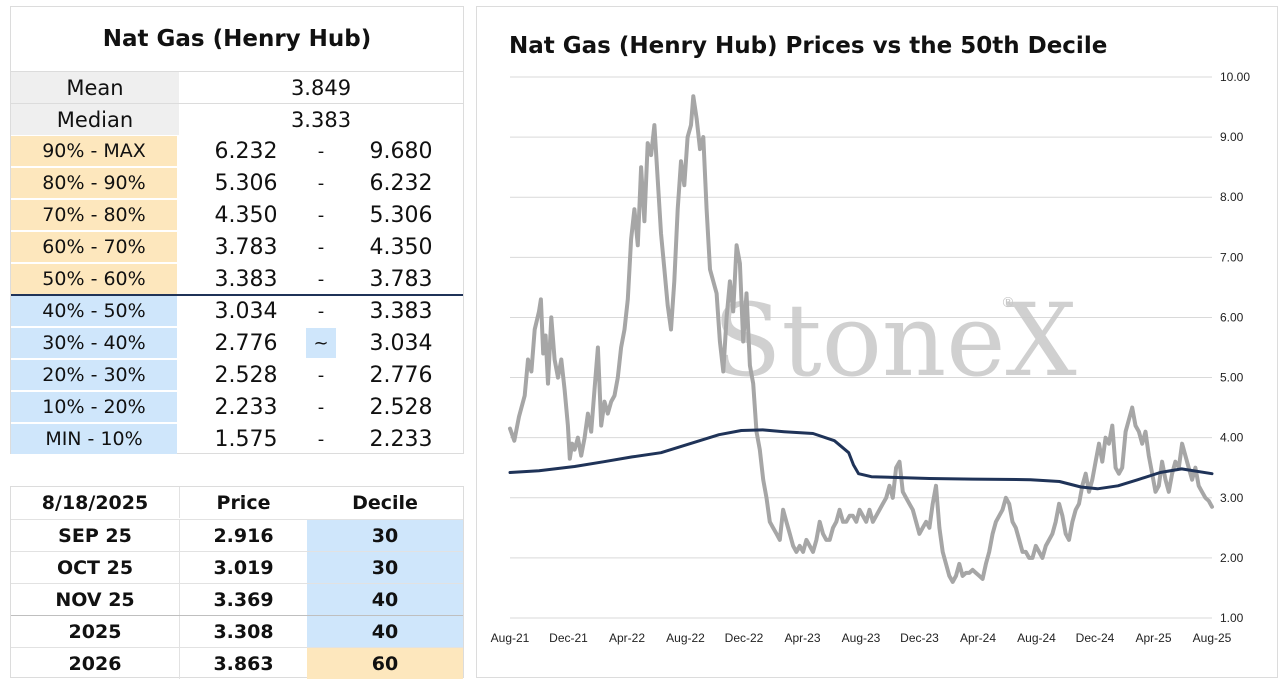 The width and height of the screenshot is (1287, 682). I want to click on x-tick-label: Aug-23, so click(861, 638).